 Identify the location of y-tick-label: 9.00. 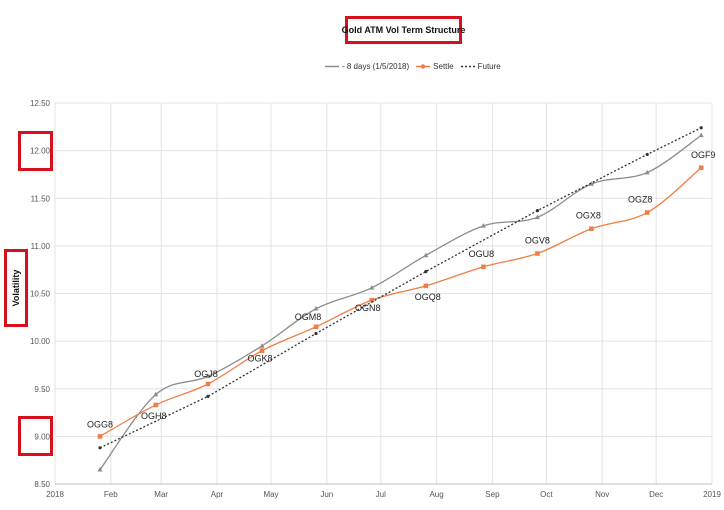
(42, 436).